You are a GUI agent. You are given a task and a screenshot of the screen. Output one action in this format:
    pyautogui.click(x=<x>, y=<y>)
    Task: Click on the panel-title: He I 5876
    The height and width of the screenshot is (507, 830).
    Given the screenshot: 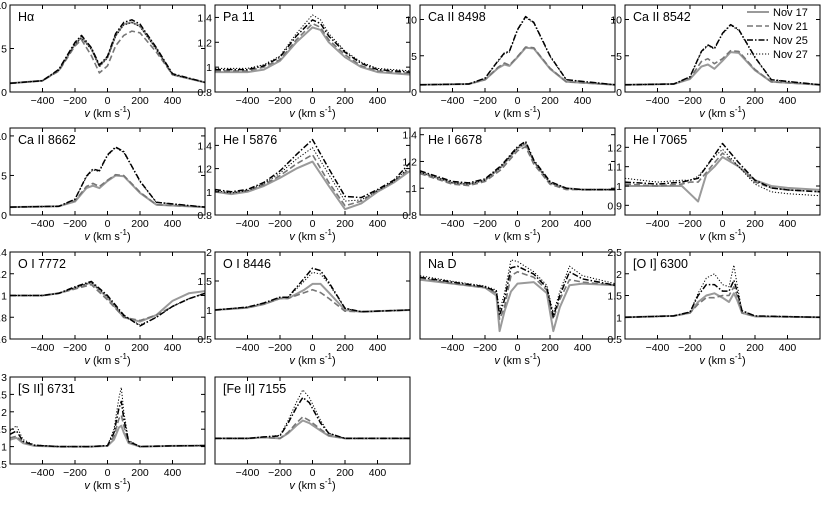 What is the action you would take?
    pyautogui.click(x=250, y=140)
    